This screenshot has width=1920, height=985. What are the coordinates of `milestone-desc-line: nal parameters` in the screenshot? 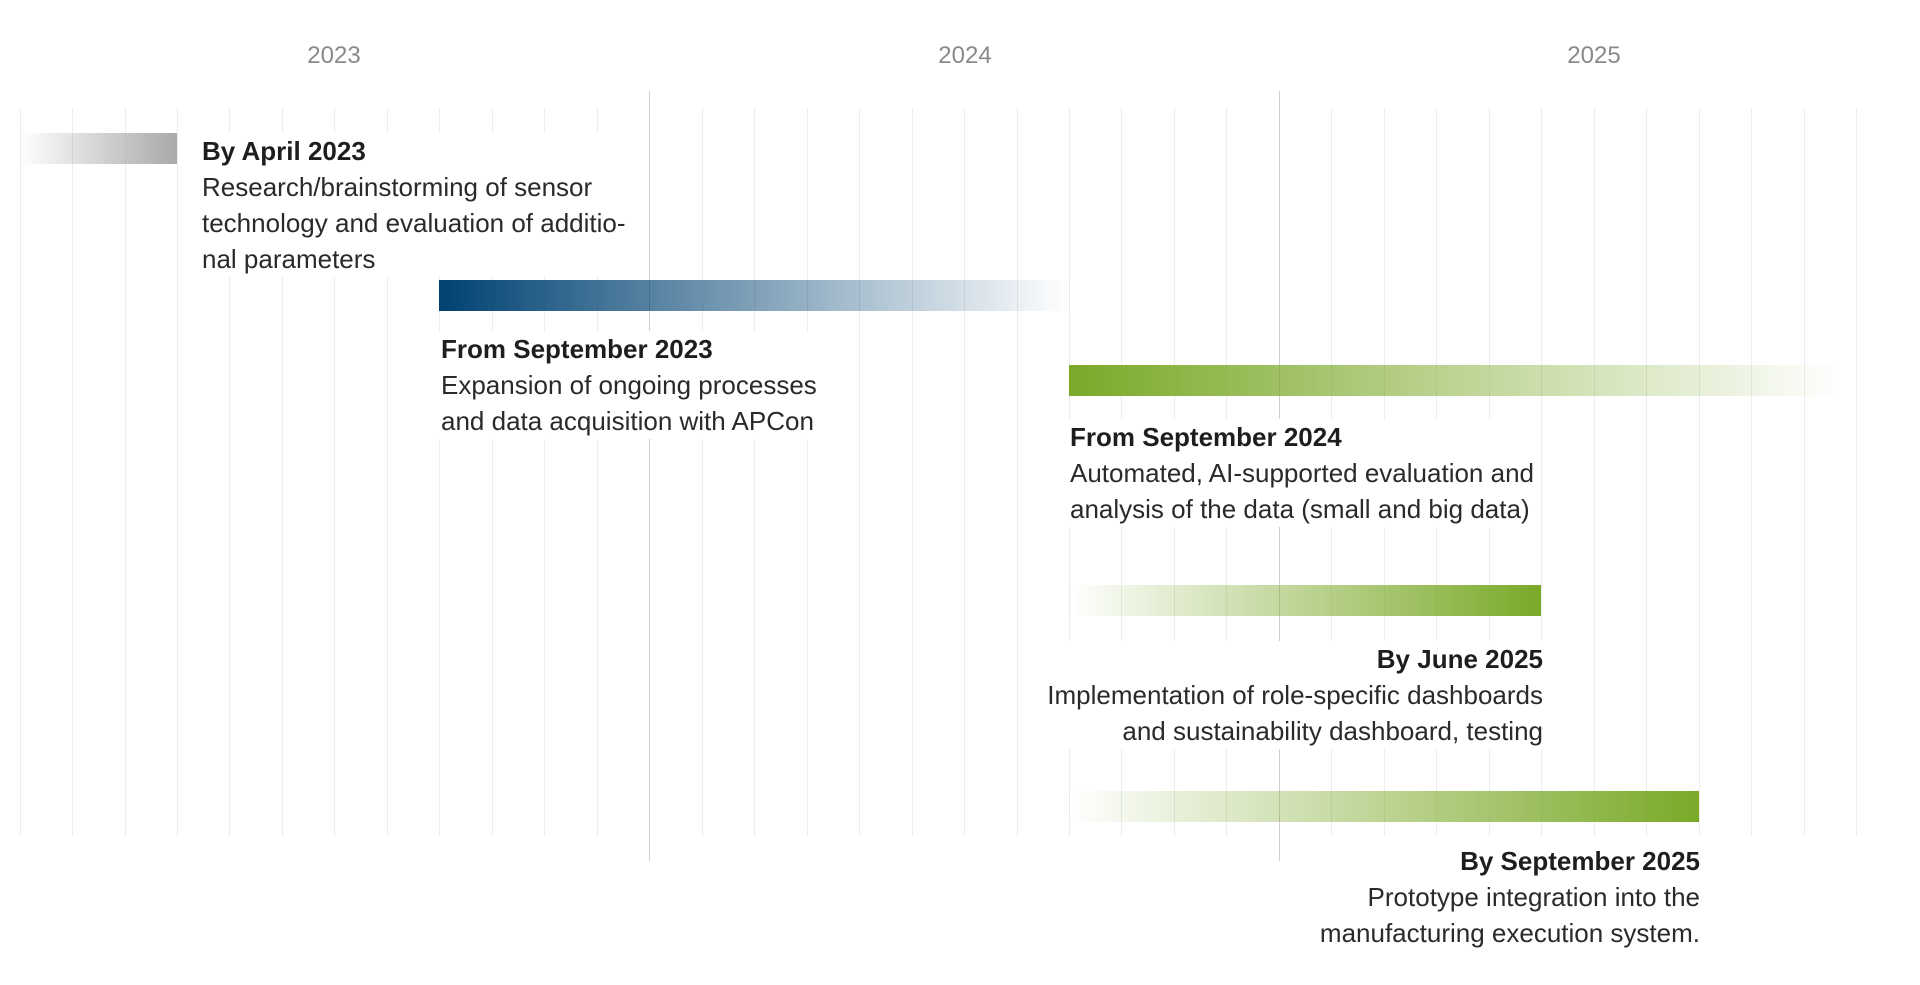 It's located at (289, 259).